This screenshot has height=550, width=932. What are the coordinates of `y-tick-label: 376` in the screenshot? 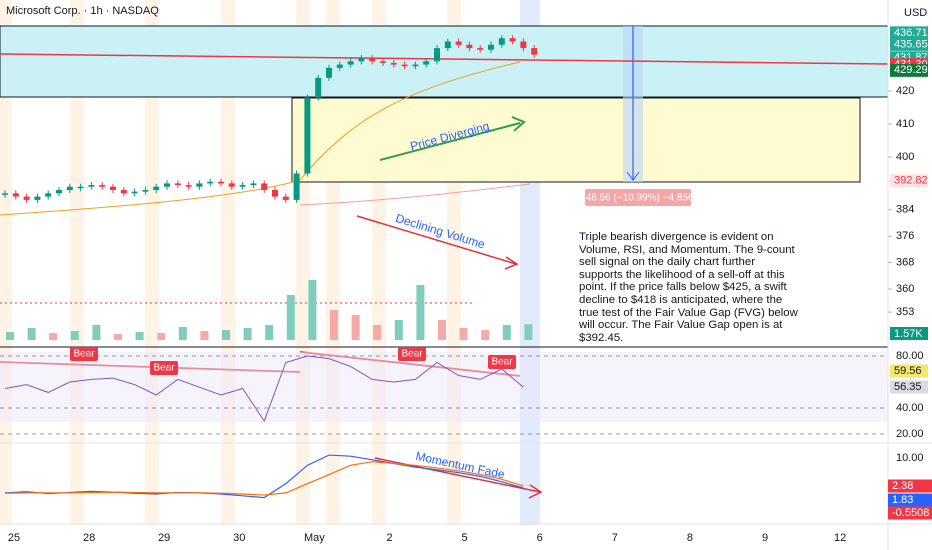 It's located at (905, 236).